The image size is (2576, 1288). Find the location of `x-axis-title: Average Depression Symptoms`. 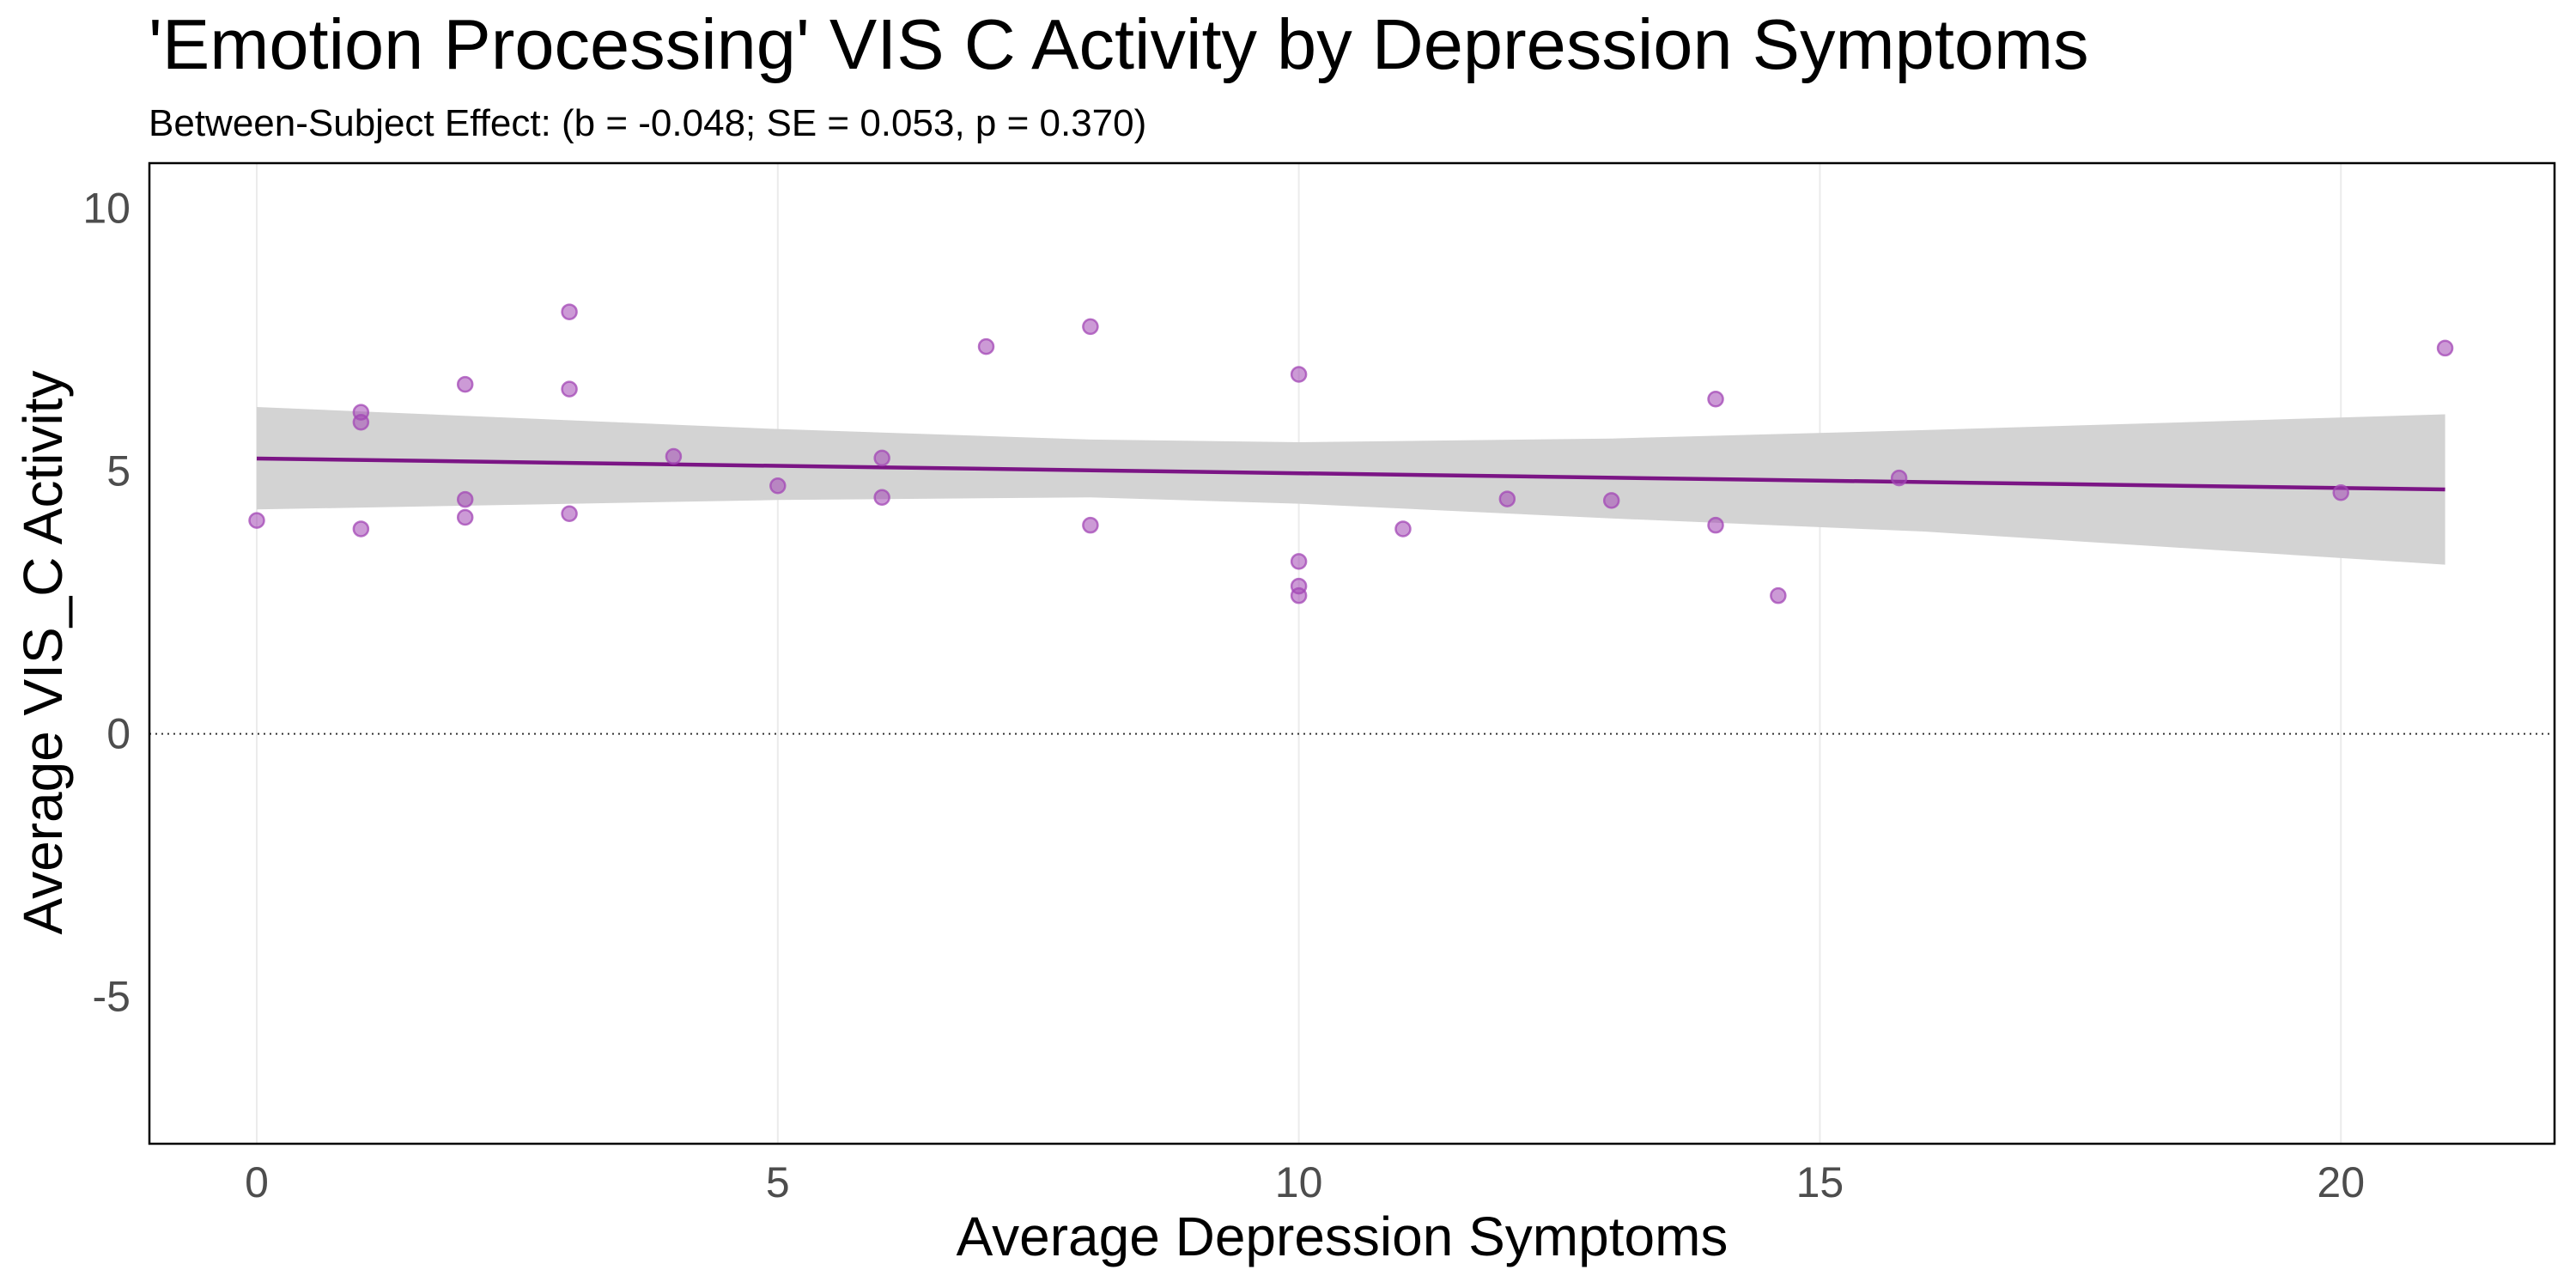

x-axis-title: Average Depression Symptoms is located at coordinates (1342, 1236).